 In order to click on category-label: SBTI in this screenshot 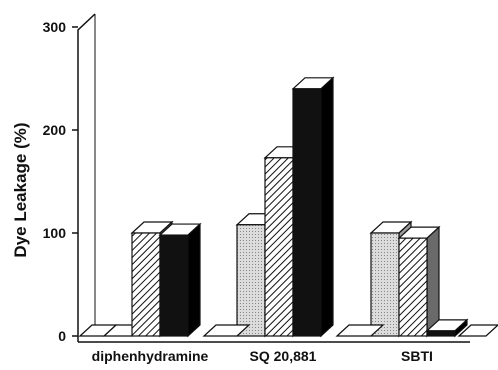, I will do `click(417, 356)`.